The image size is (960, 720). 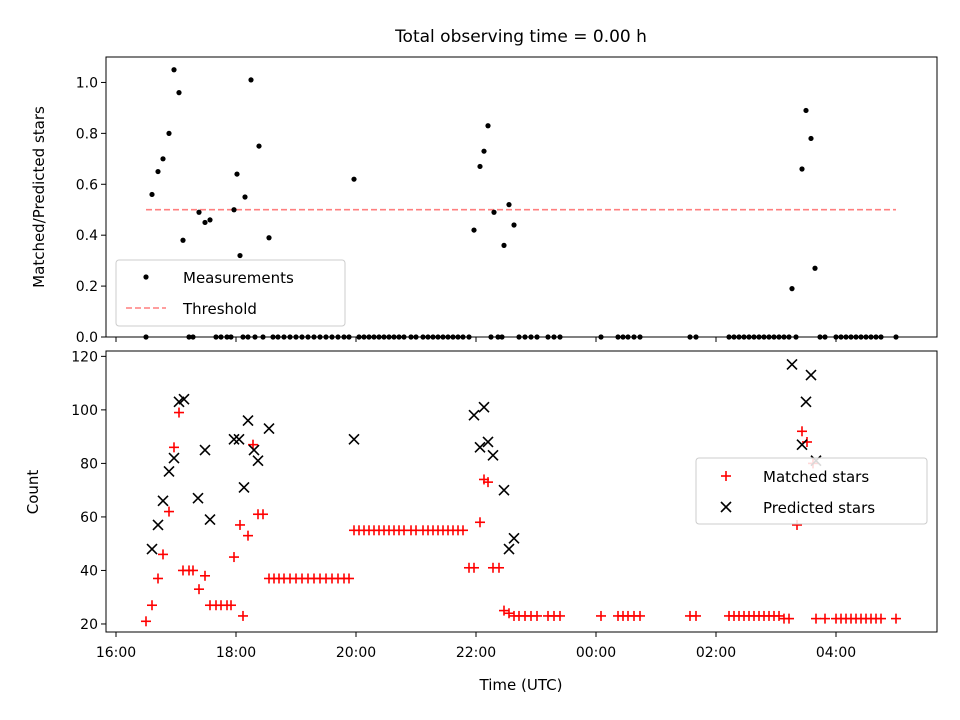 I want to click on legend-measurements-label: Measurements, so click(x=238, y=278).